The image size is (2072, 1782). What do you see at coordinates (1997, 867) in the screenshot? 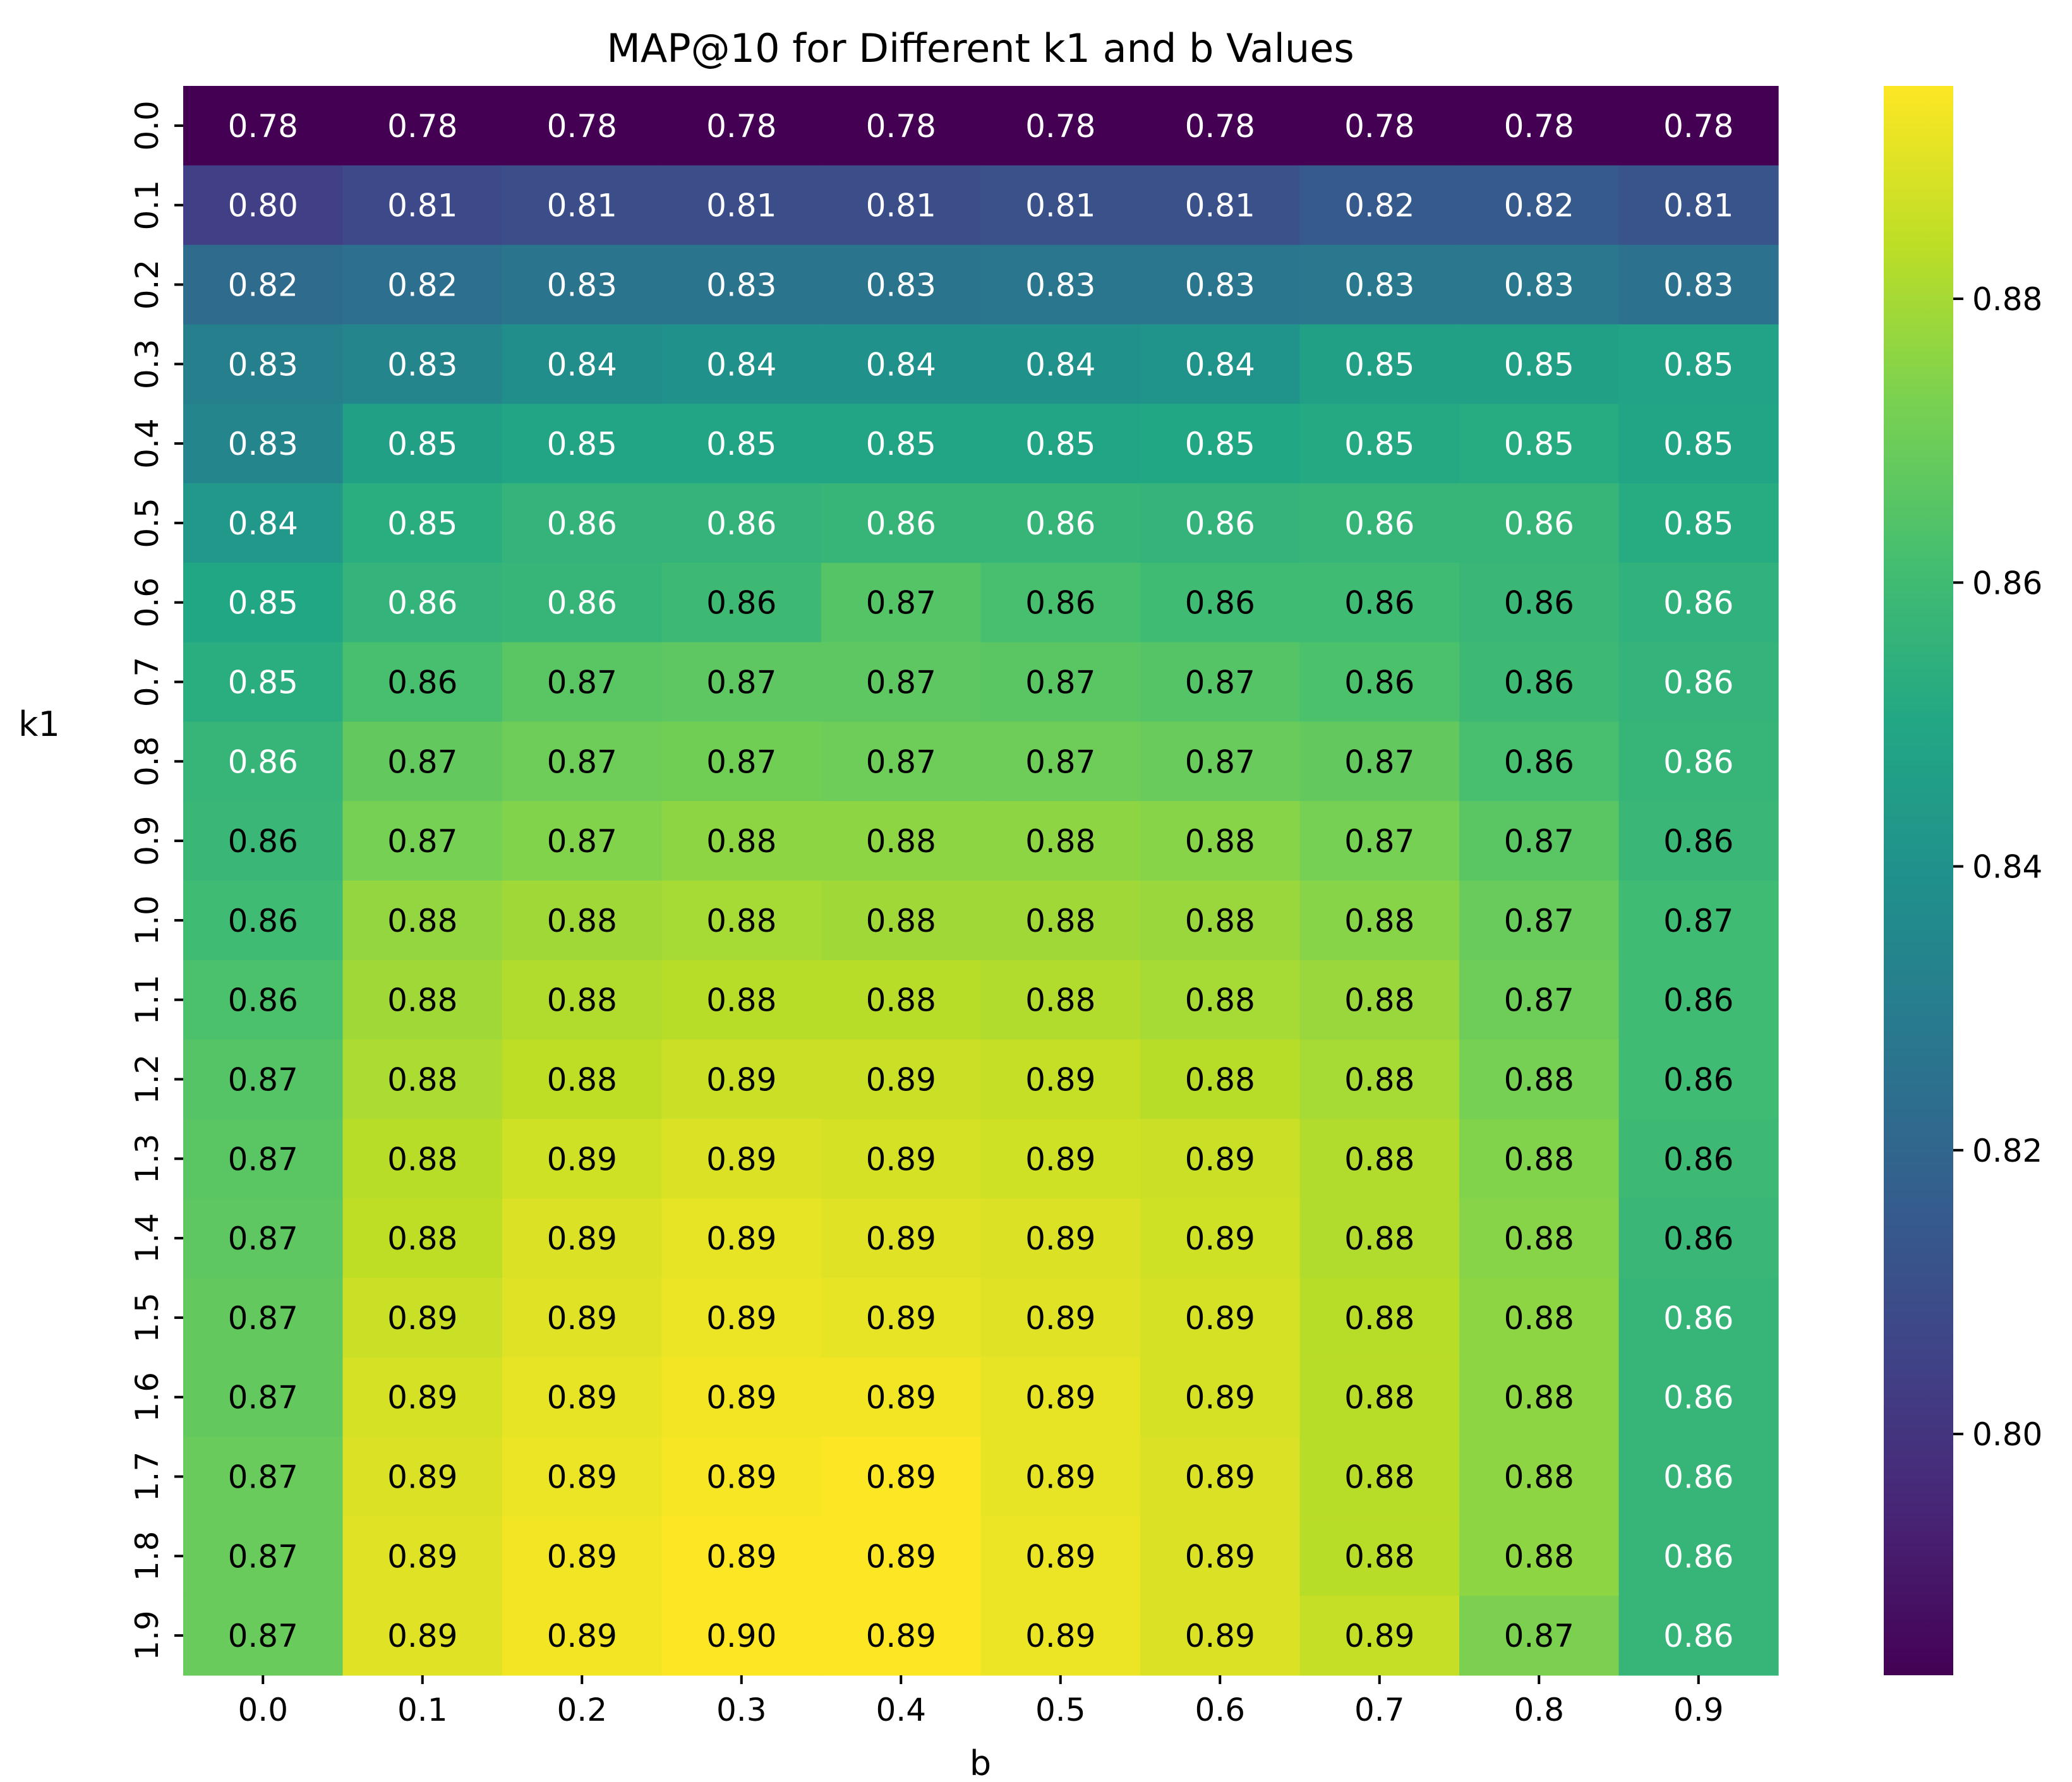
I see `colorbar-ticks: 0.80 0.82 0.84 0.86 0.88` at bounding box center [1997, 867].